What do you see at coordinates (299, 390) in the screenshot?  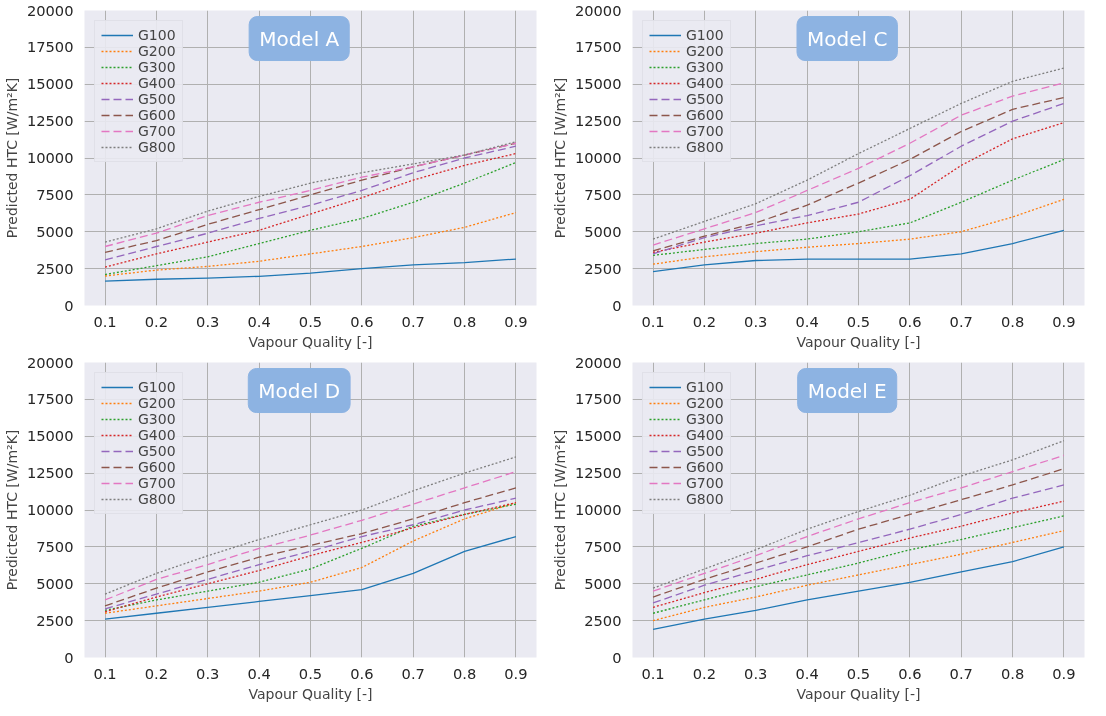 I see `annotation: Model D` at bounding box center [299, 390].